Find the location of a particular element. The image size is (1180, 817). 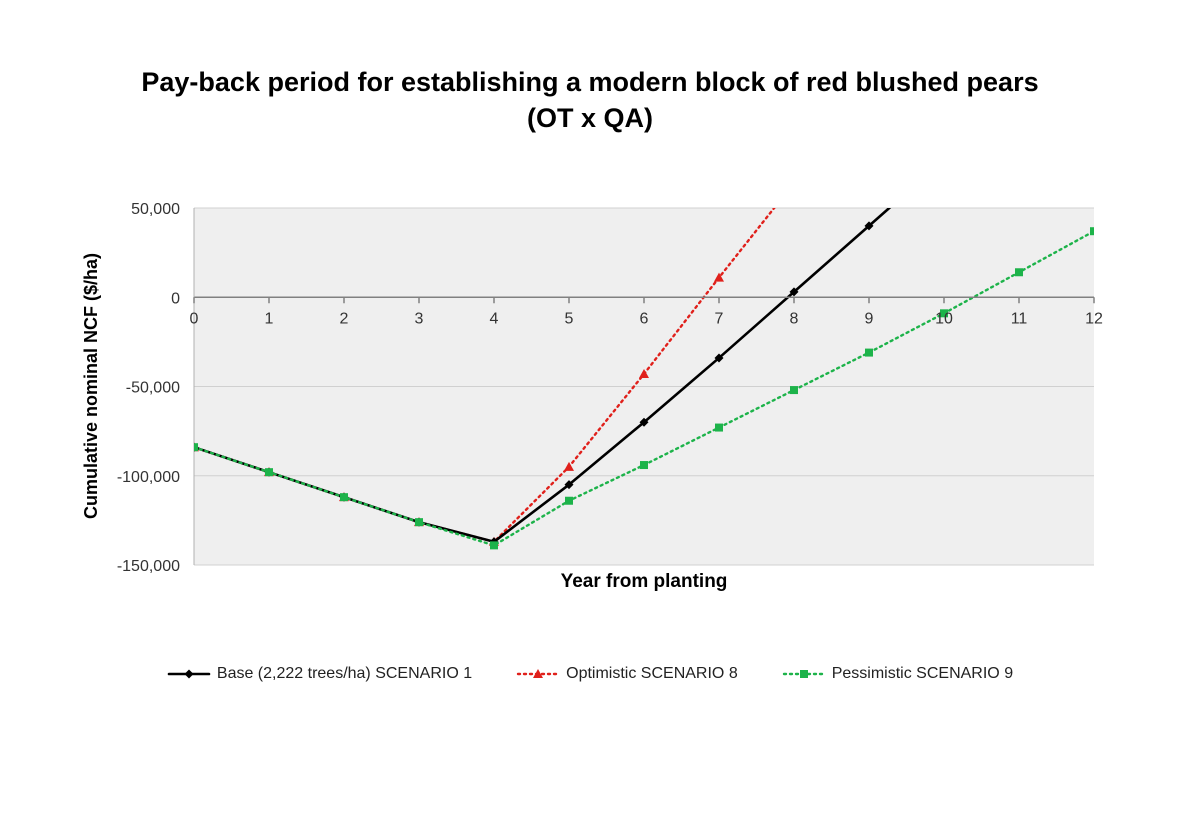

legend-item: Base (2,222 trees/ha) SCENARIO 1 is located at coordinates (319, 674).